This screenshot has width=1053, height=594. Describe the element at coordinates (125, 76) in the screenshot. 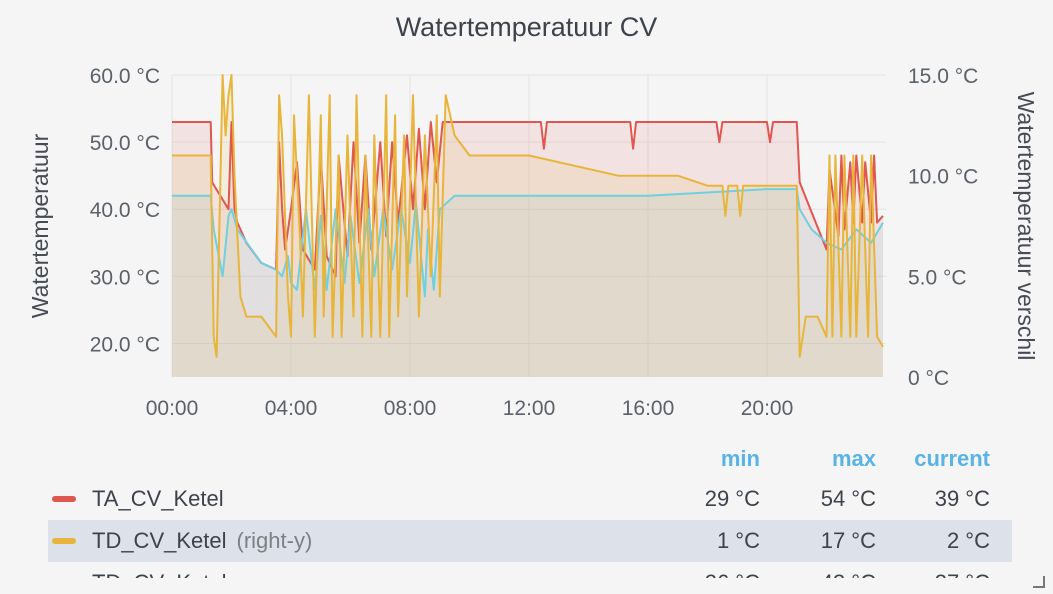

I see `y-tick-label: 60.0 °C` at that location.